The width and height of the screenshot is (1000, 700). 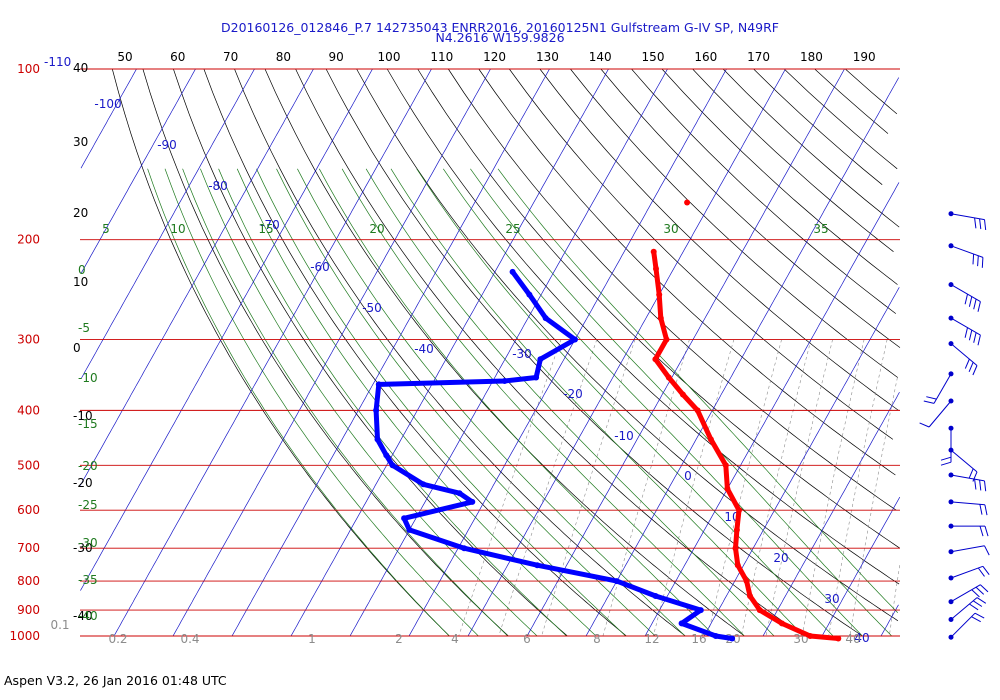 I want to click on theta-axis-label: -35, so click(x=88, y=580).